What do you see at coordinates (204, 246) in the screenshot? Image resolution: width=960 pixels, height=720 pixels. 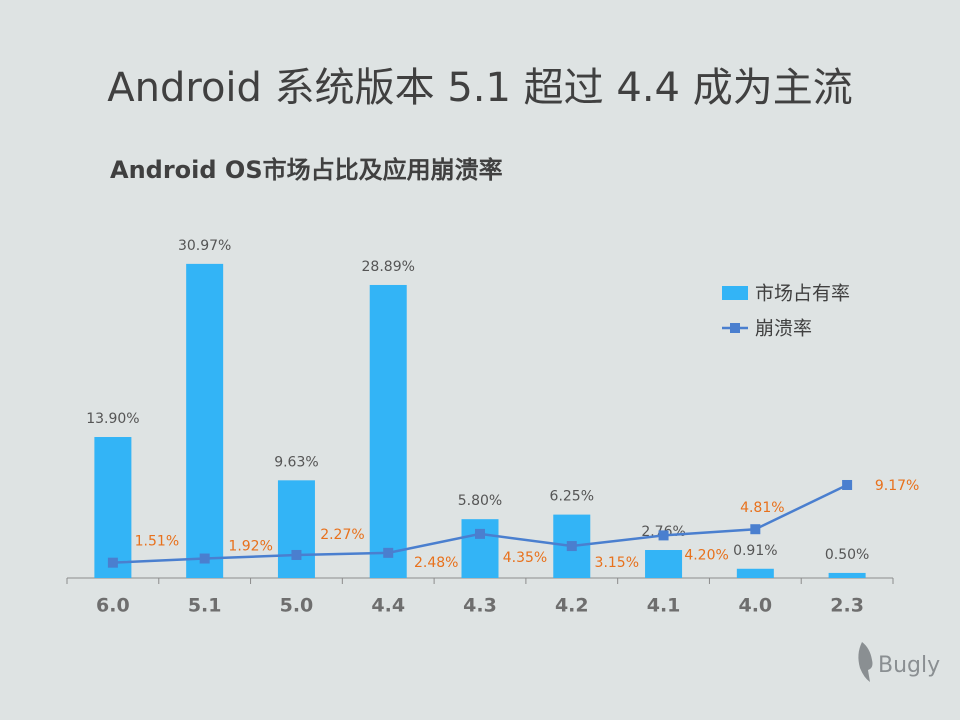 I see `bar-value-label: 30.97%` at bounding box center [204, 246].